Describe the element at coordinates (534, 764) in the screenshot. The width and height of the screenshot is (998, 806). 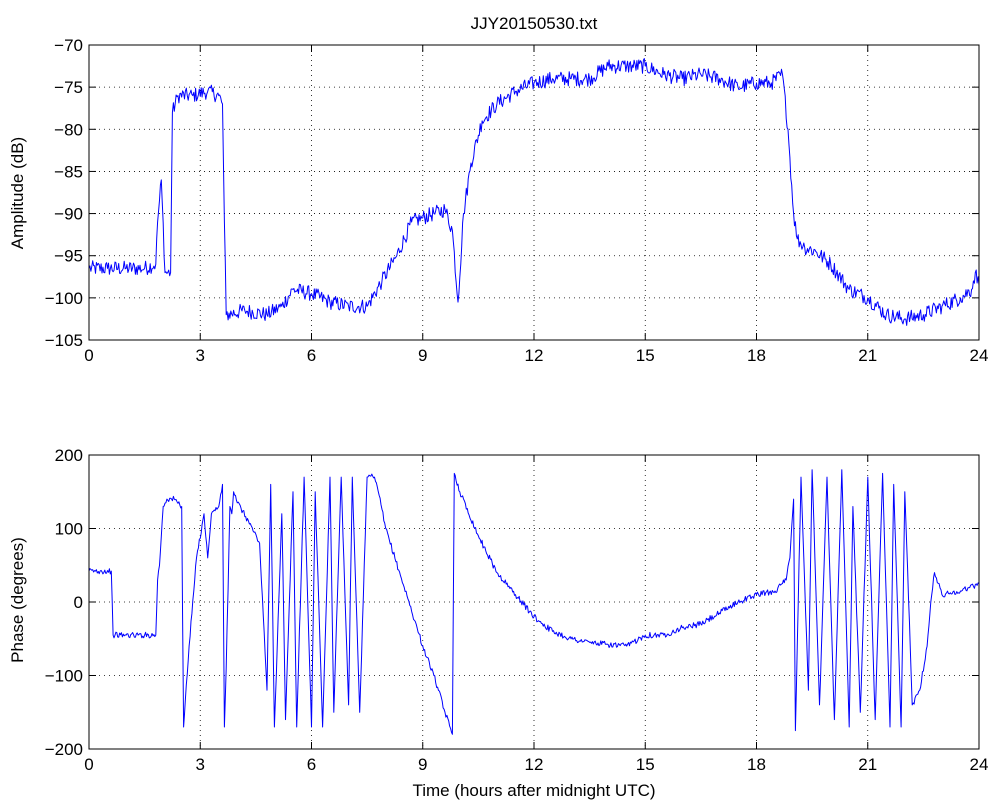
I see `phase-x-tick-label: 12` at that location.